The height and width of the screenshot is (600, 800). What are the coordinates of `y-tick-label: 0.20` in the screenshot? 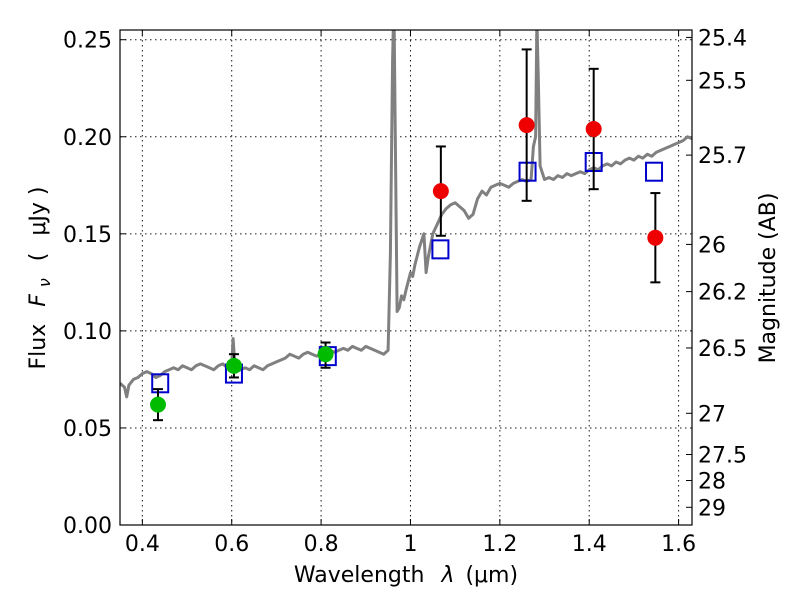 It's located at (87, 138).